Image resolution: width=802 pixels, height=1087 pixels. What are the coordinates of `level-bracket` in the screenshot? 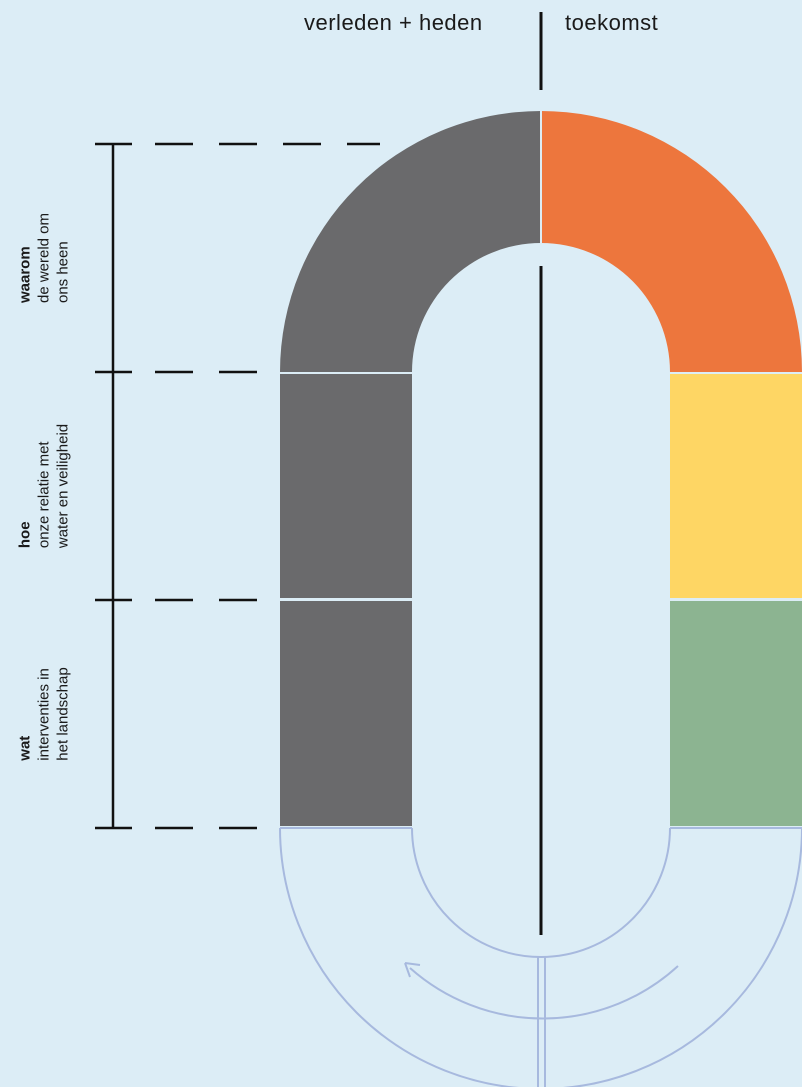 It's located at (113, 486).